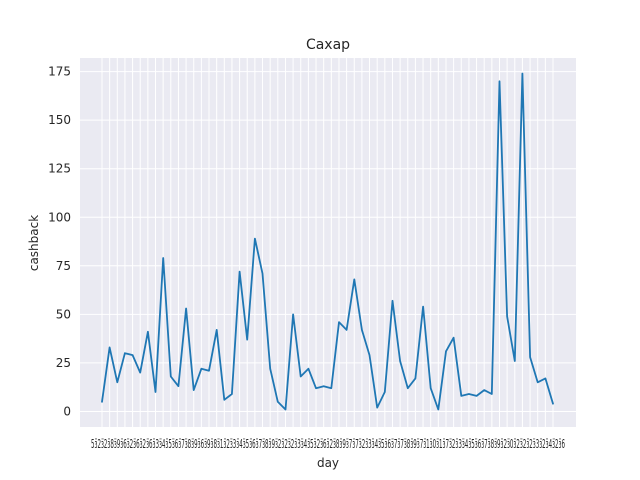 This screenshot has width=640, height=480. Describe the element at coordinates (328, 45) in the screenshot. I see `chart-title: Сахар` at that location.